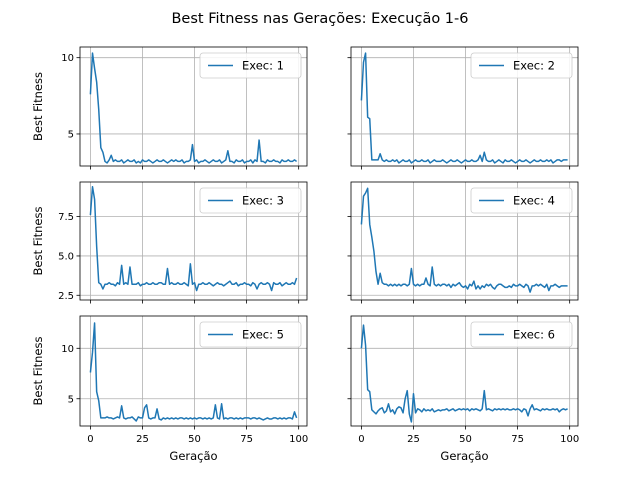 The height and width of the screenshot is (480, 640). I want to click on legend-label: Exec: 2, so click(534, 66).